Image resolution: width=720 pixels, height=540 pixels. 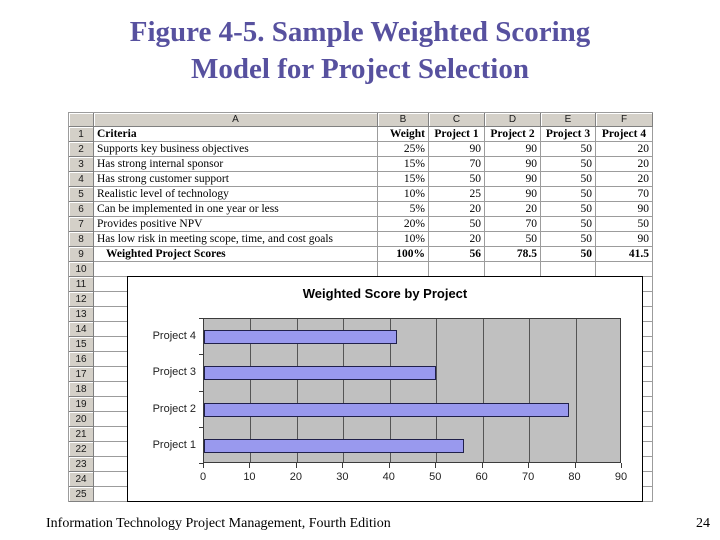 What do you see at coordinates (624, 134) in the screenshot?
I see `sheet-cell: Project 4` at bounding box center [624, 134].